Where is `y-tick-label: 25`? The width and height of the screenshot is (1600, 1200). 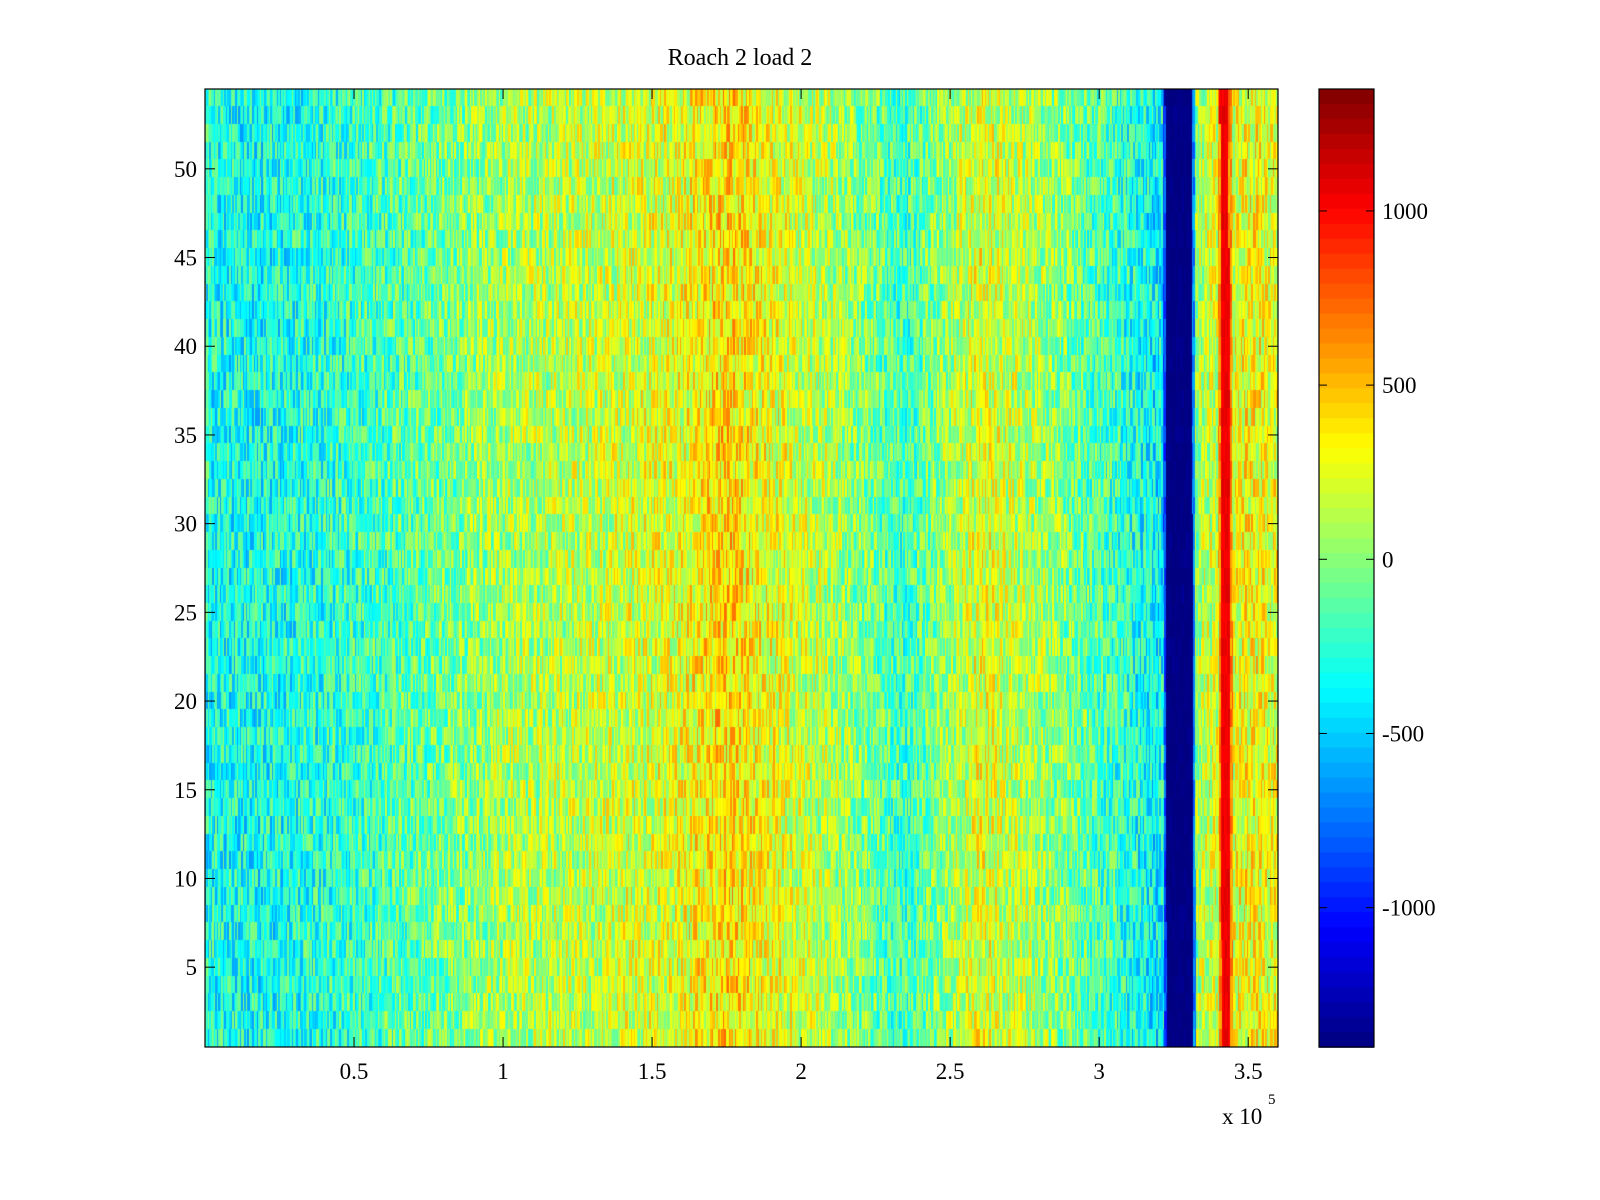
y-tick-label: 25 is located at coordinates (185, 612).